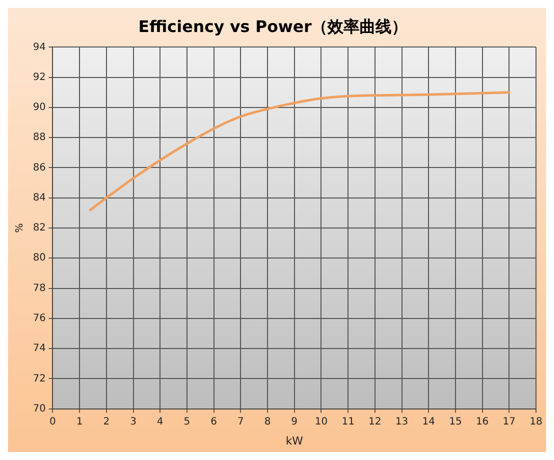 This screenshot has height=460, width=554. Describe the element at coordinates (273, 26) in the screenshot. I see `chart-title: Efficiency vs Power（效率曲线）` at that location.